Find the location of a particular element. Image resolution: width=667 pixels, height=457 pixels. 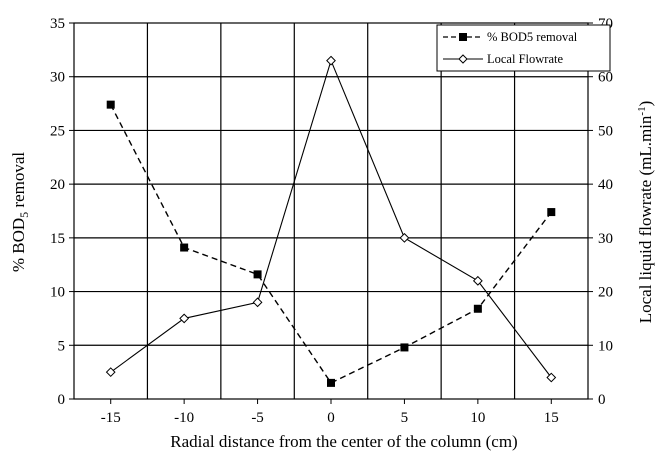

y-left-tick-label: 5 is located at coordinates (62, 346).